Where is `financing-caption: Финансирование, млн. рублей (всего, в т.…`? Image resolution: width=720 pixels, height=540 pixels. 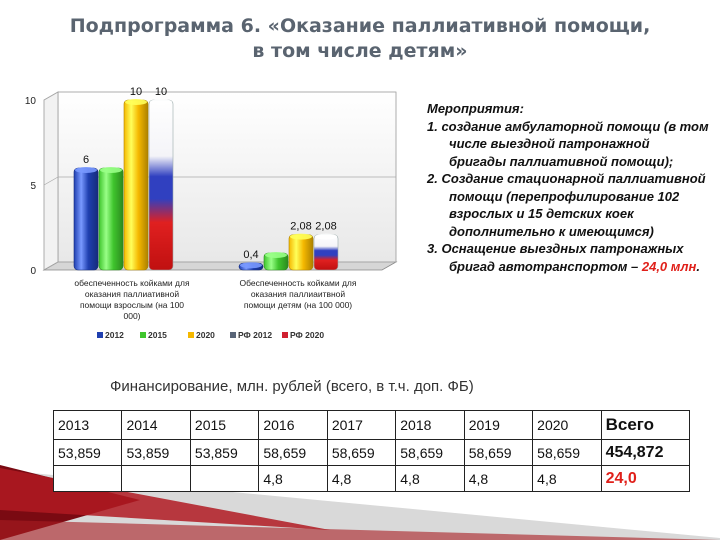 financing-caption: Финансирование, млн. рублей (всего, в т.… is located at coordinates (292, 386).